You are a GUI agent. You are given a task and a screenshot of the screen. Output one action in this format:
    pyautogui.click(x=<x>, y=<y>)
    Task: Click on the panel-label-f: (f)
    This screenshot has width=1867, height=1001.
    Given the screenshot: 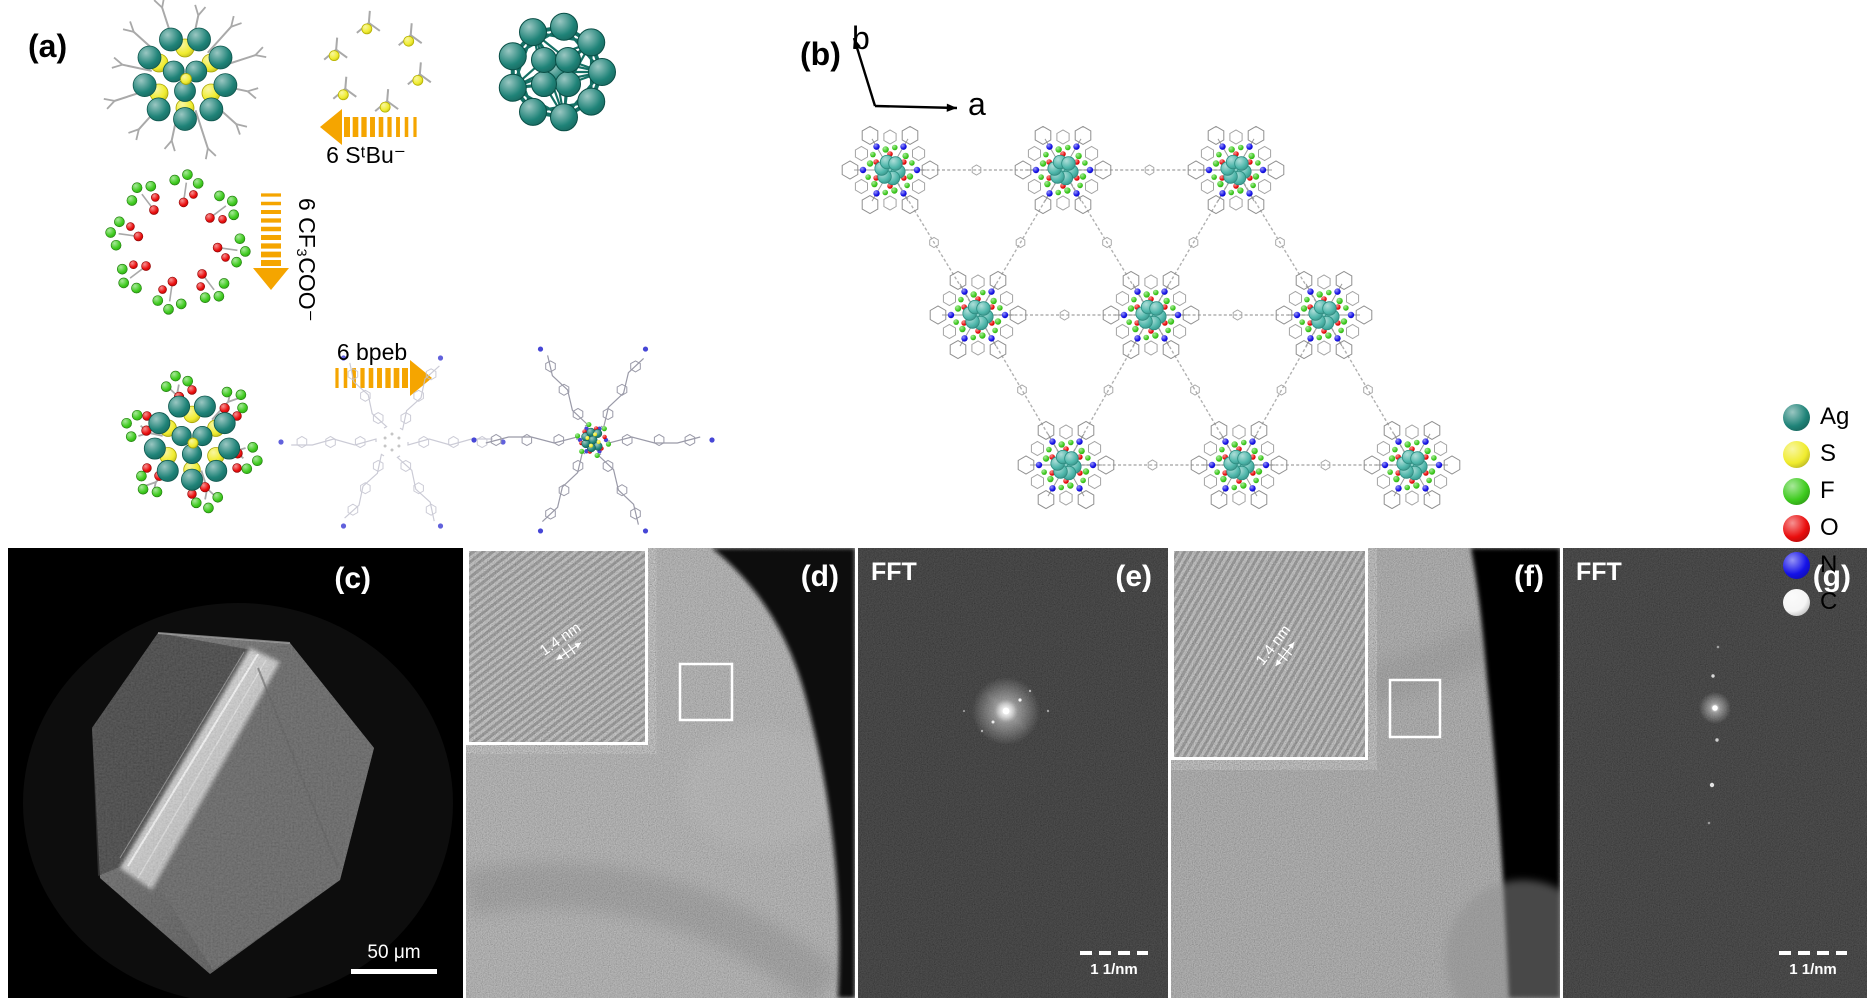 What is the action you would take?
    pyautogui.click(x=1529, y=576)
    